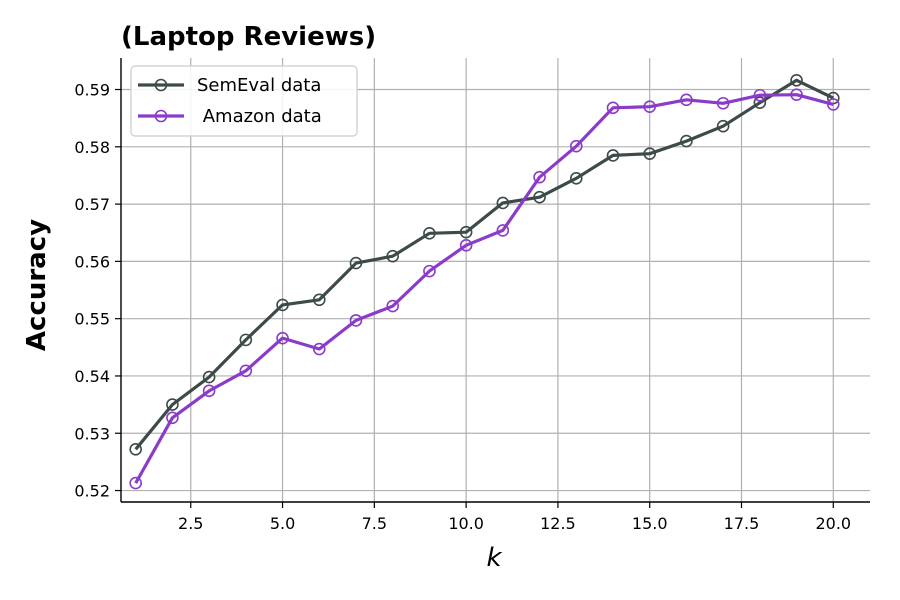  I want to click on y-tick-label: 0.56, so click(92, 261).